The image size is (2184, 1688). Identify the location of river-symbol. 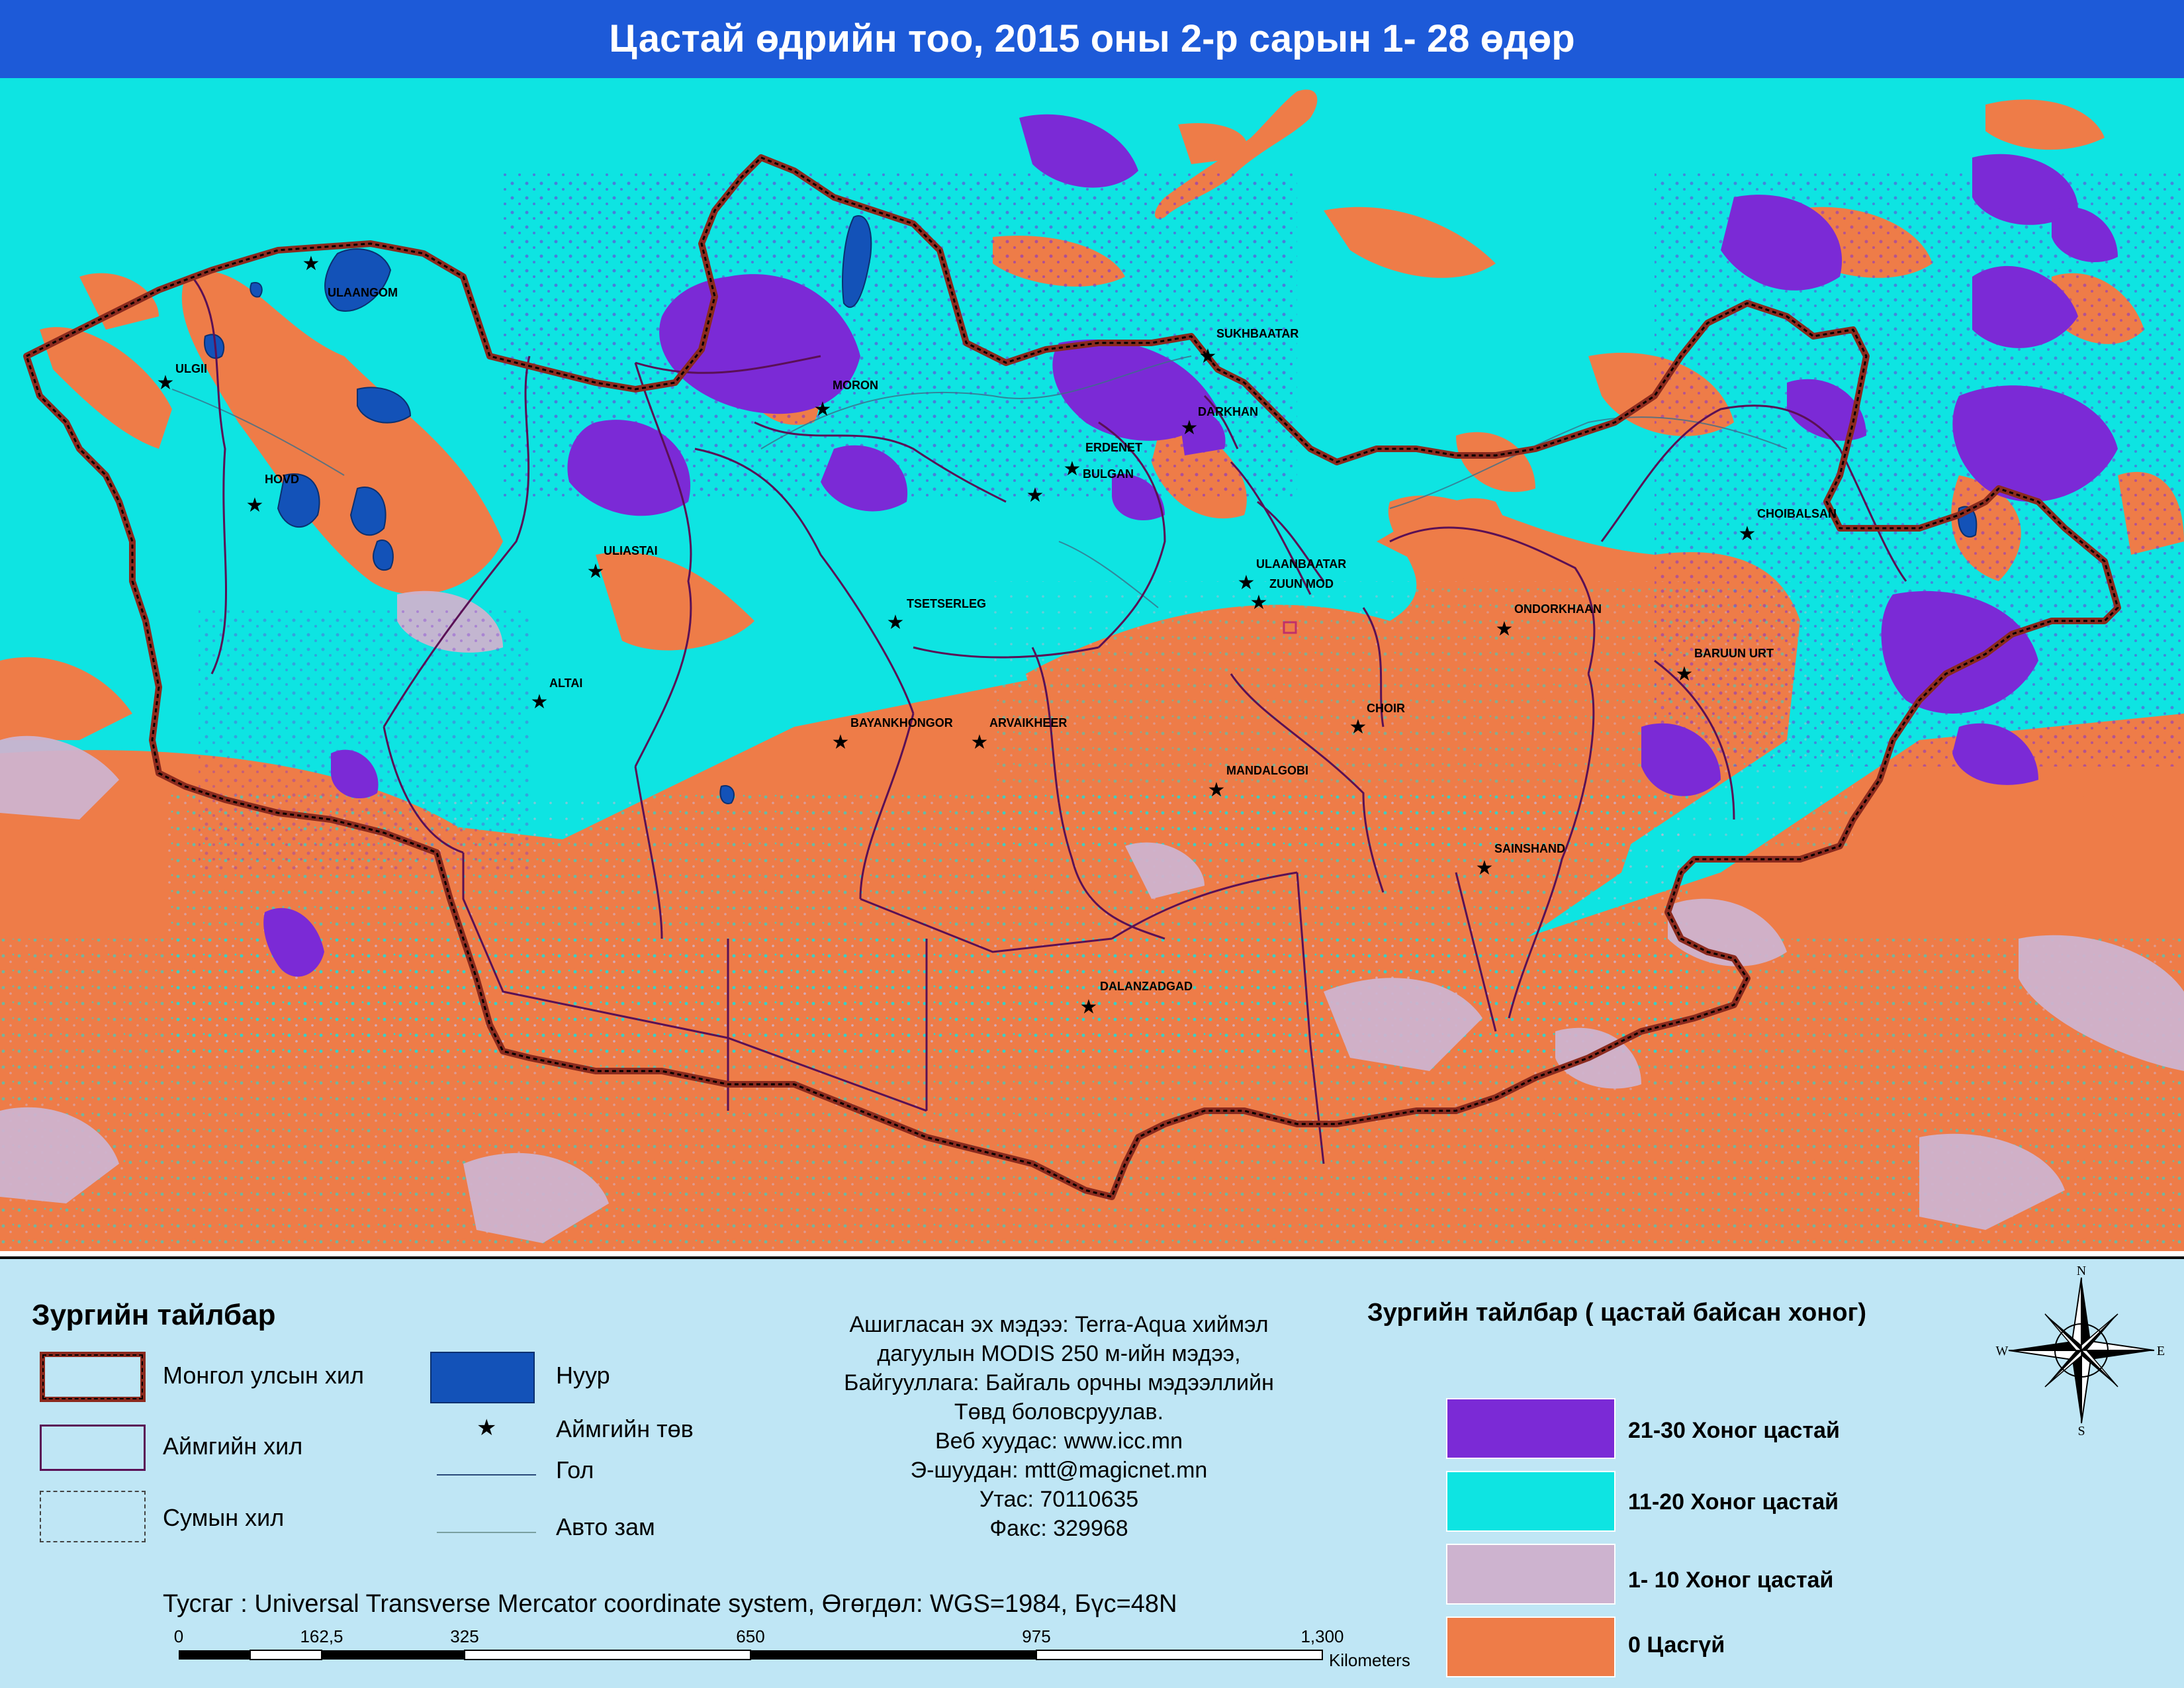
(486, 1475).